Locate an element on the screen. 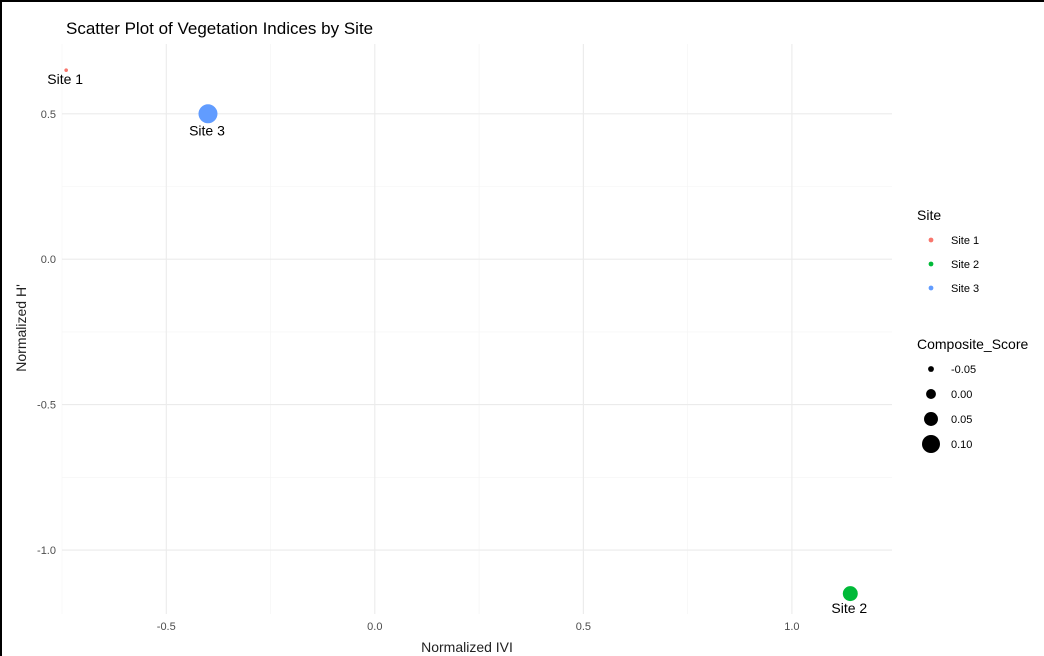 This screenshot has width=1044, height=656. legend-color-label: Site 2 is located at coordinates (965, 265).